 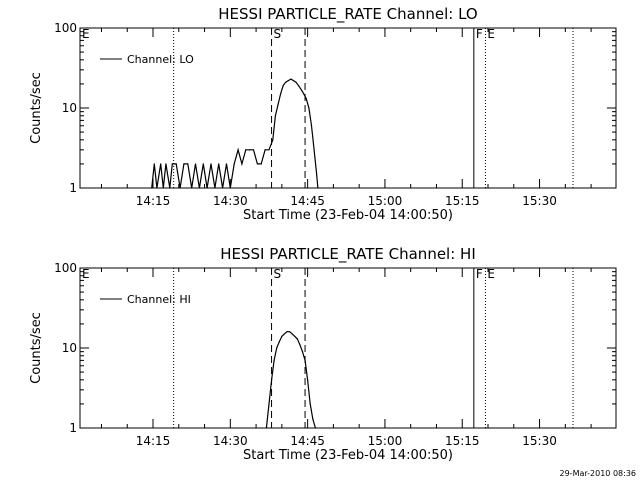 I want to click on print-timestamp: 29-Mar-2010 08:36, so click(x=598, y=473).